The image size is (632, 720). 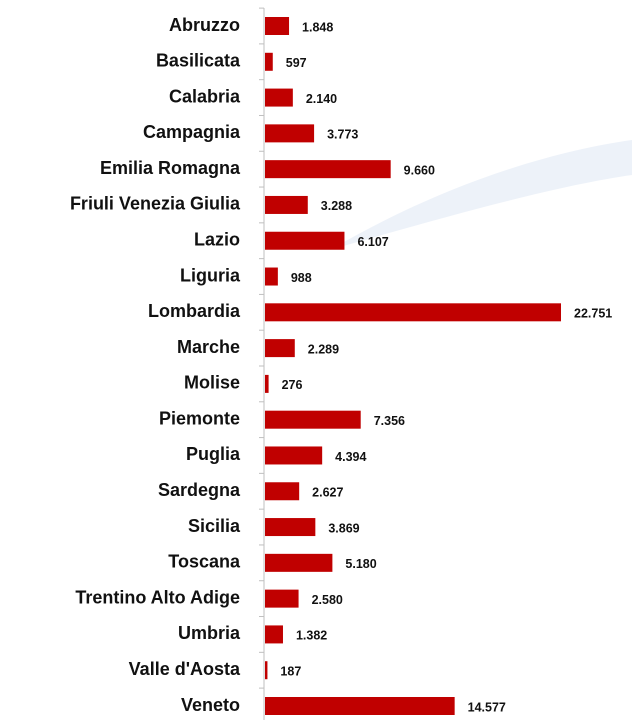 What do you see at coordinates (327, 493) in the screenshot?
I see `value-label: 2.627` at bounding box center [327, 493].